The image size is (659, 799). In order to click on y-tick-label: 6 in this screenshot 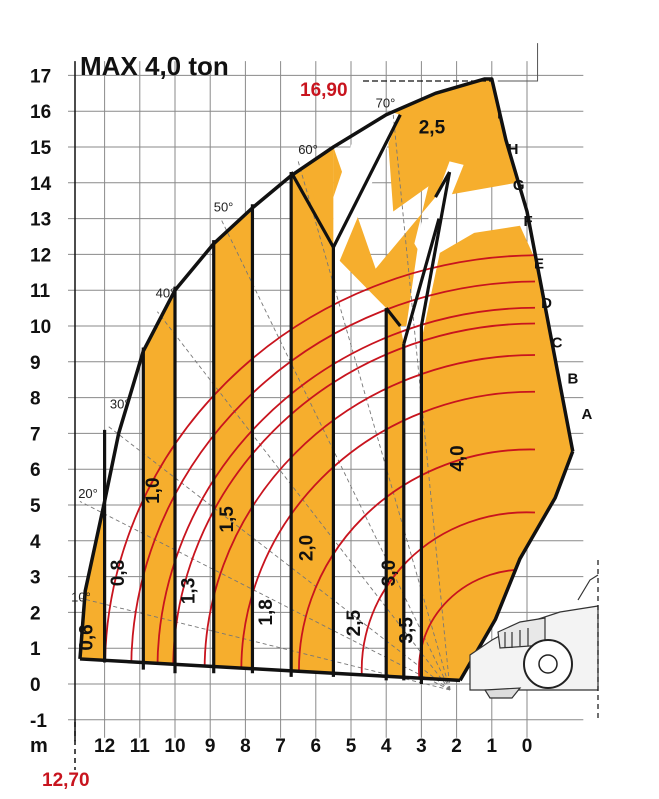, I will do `click(35, 470)`.